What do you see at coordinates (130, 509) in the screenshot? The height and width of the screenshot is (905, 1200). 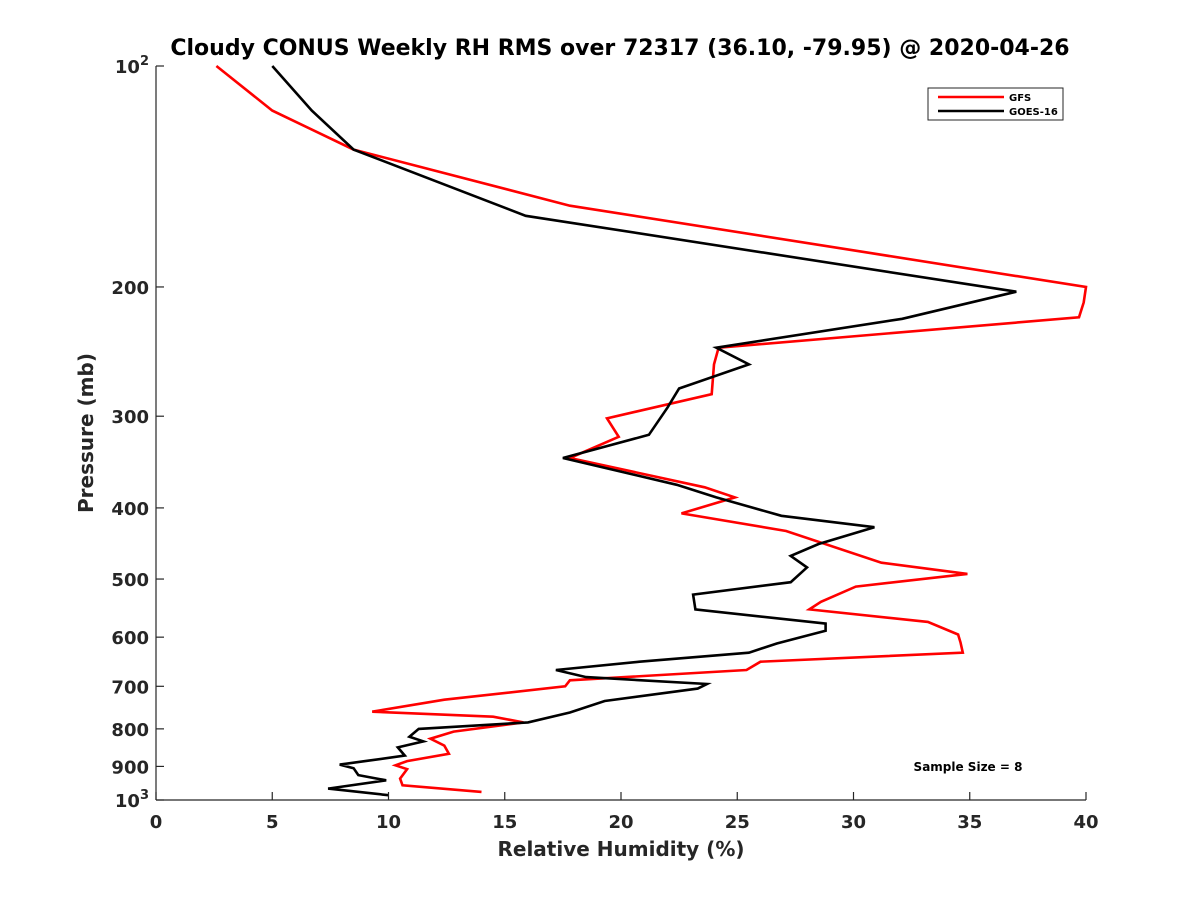 I see `y-tick-label: 400` at bounding box center [130, 509].